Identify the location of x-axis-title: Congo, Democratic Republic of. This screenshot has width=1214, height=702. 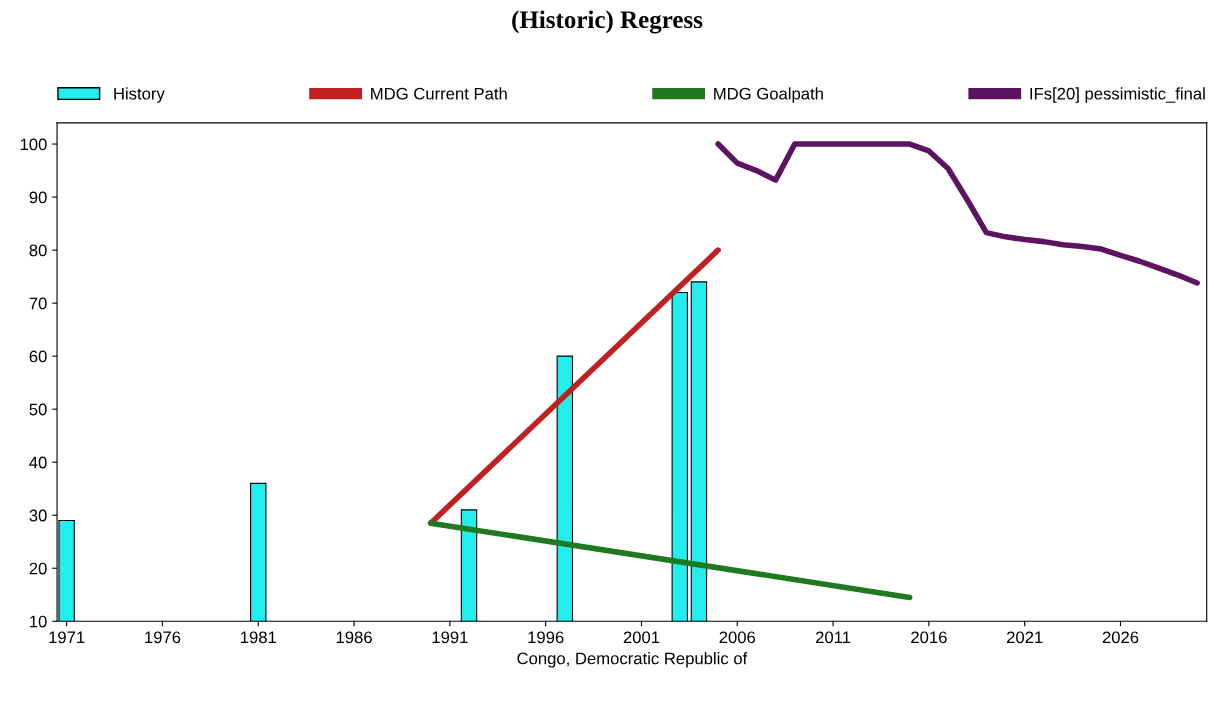
(632, 660).